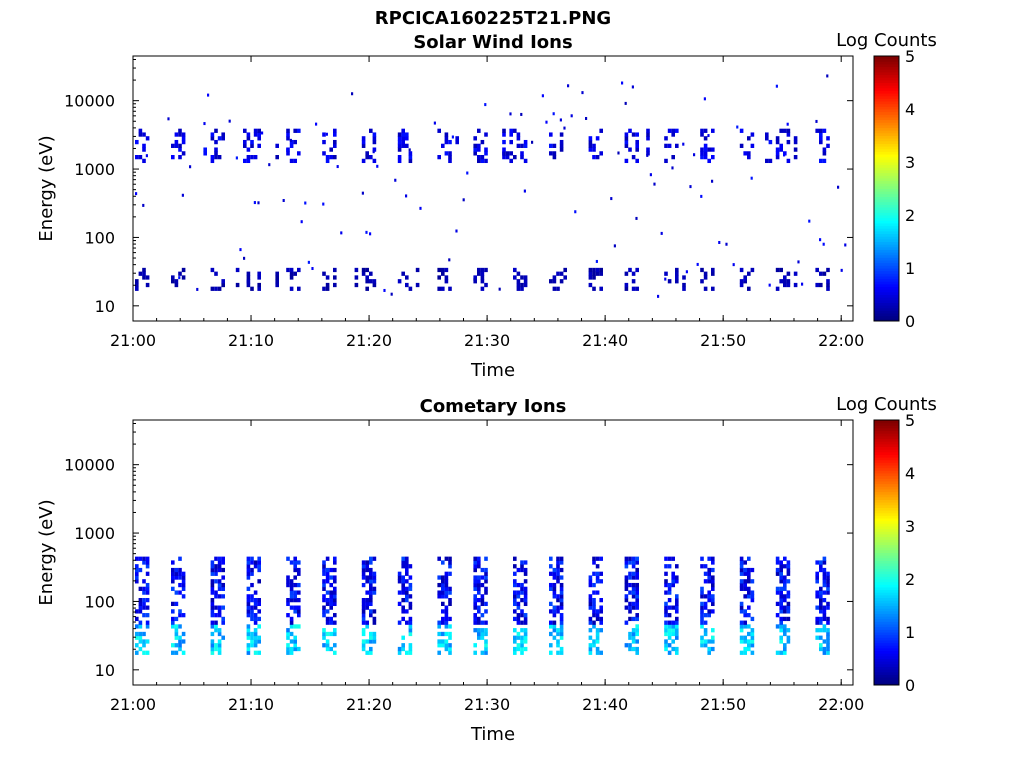 The width and height of the screenshot is (1024, 768). What do you see at coordinates (841, 704) in the screenshot?
I see `x-tick-label: 22:00` at bounding box center [841, 704].